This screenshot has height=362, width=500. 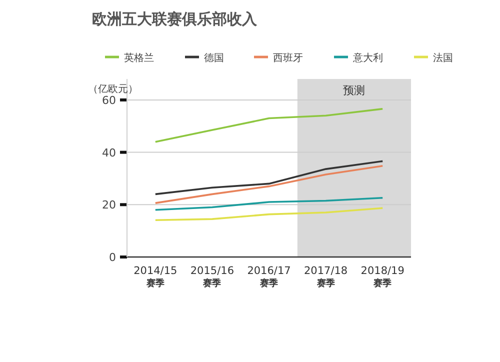 What do you see at coordinates (382, 277) in the screenshot?
I see `x-tick-label: 2018/19 赛季` at bounding box center [382, 277].